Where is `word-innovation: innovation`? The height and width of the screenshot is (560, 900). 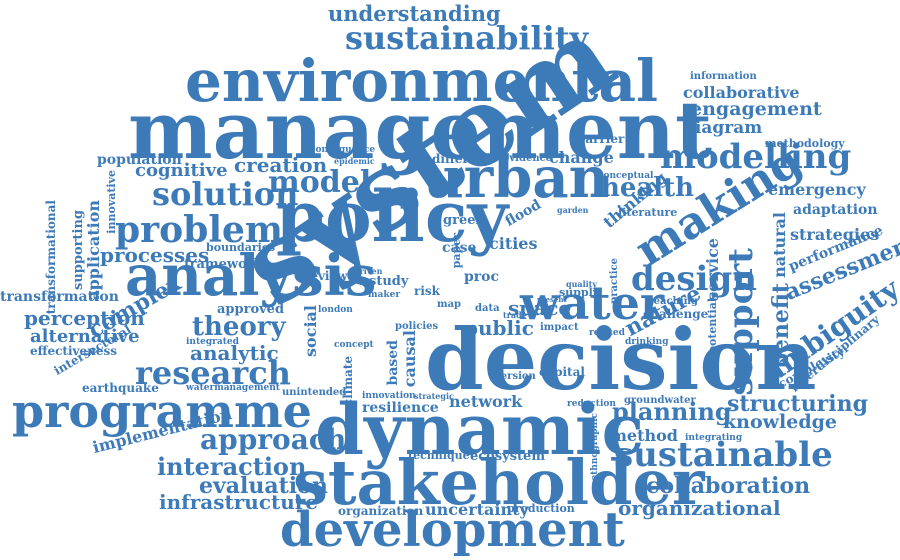 word-innovation: innovation is located at coordinates (389, 396).